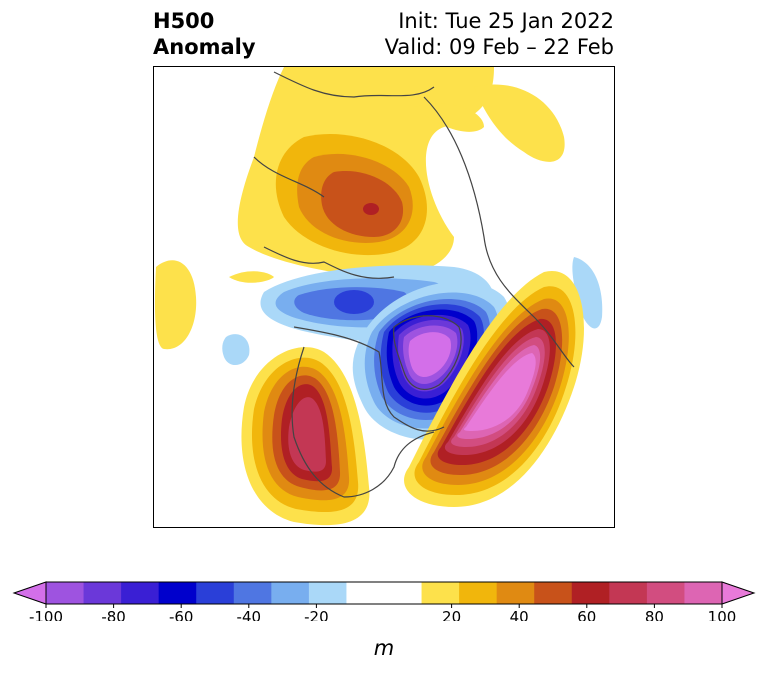 This screenshot has width=768, height=673. I want to click on title-line-2: Anomaly, so click(204, 47).